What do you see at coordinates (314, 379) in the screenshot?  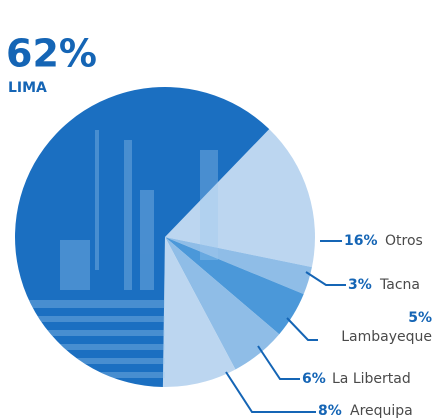 I see `value-label: 6%` at bounding box center [314, 379].